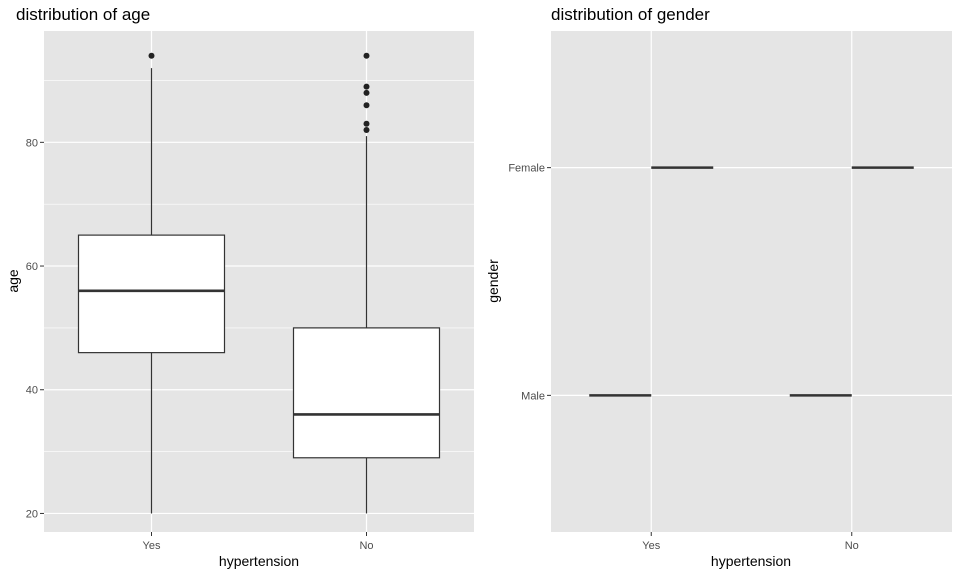  What do you see at coordinates (493, 281) in the screenshot?
I see `gender-y-axis-title: gender` at bounding box center [493, 281].